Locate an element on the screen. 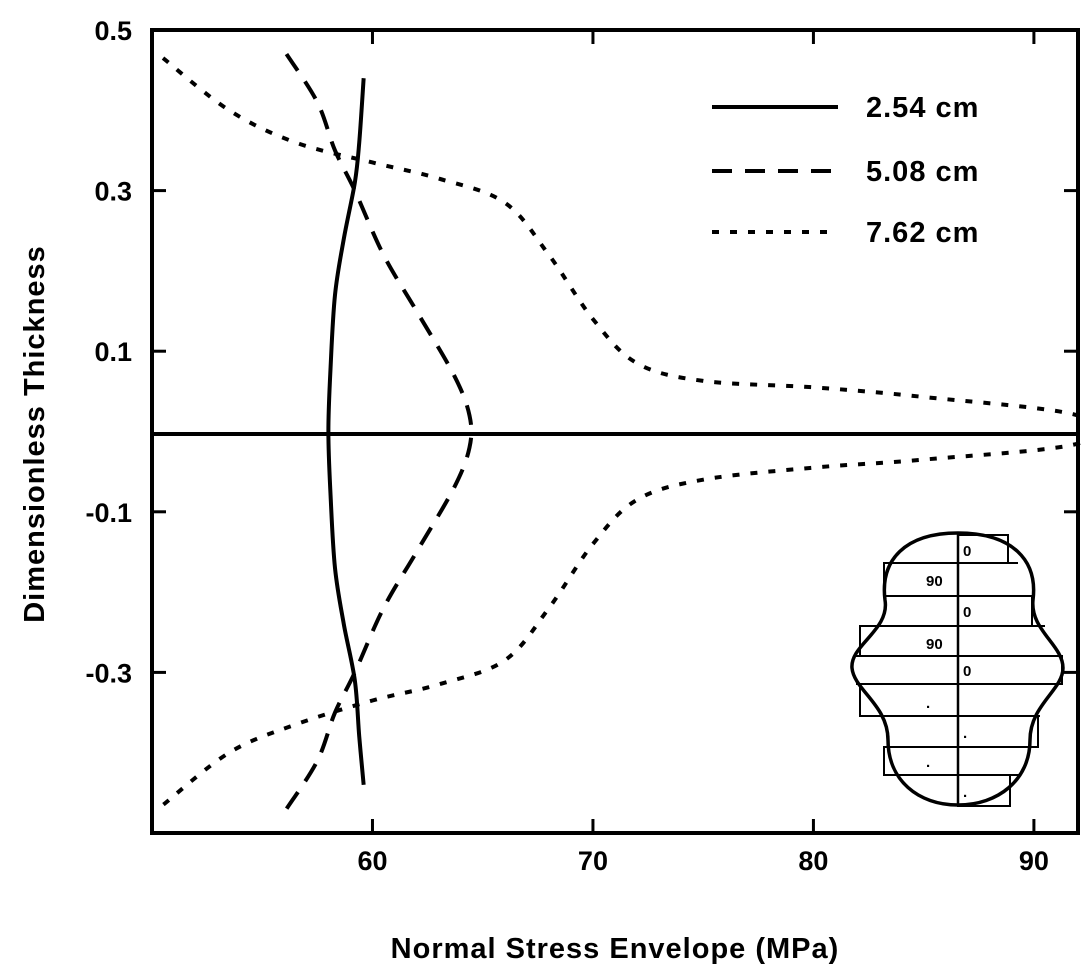 Image resolution: width=1085 pixels, height=975 pixels. y-axis-title: Dimensionless Thickness is located at coordinates (35, 434).